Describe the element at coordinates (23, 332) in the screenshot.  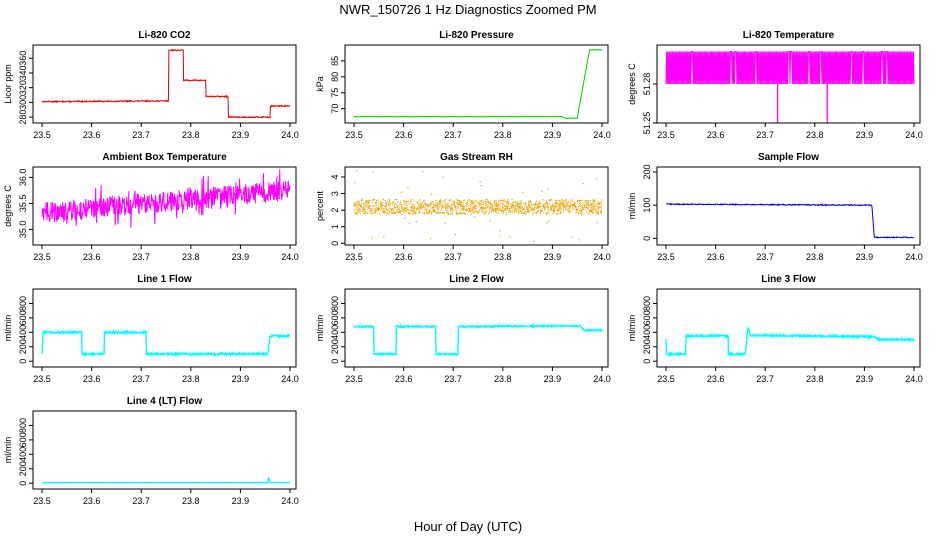
I see `y-tick-label: 400` at that location.